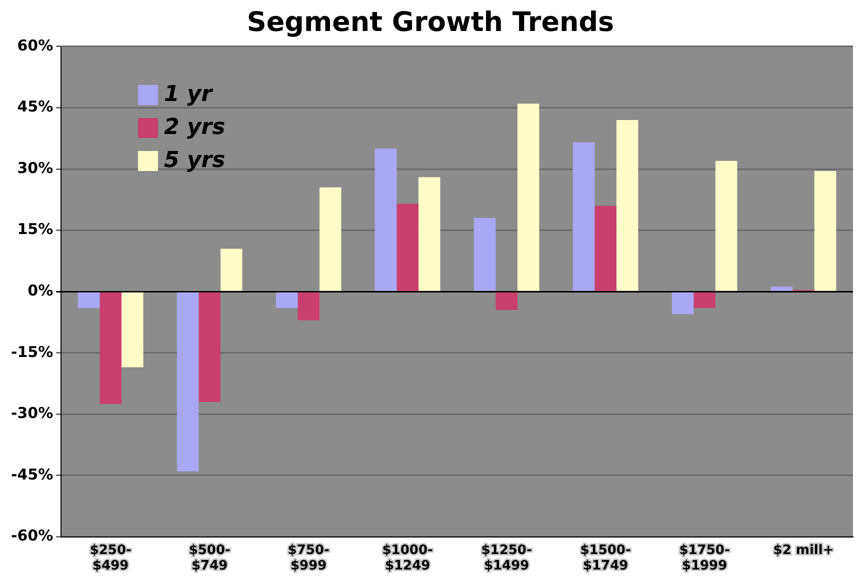 The image size is (865, 584). Describe the element at coordinates (407, 558) in the screenshot. I see `x-tick-label: $1000- $1249` at that location.